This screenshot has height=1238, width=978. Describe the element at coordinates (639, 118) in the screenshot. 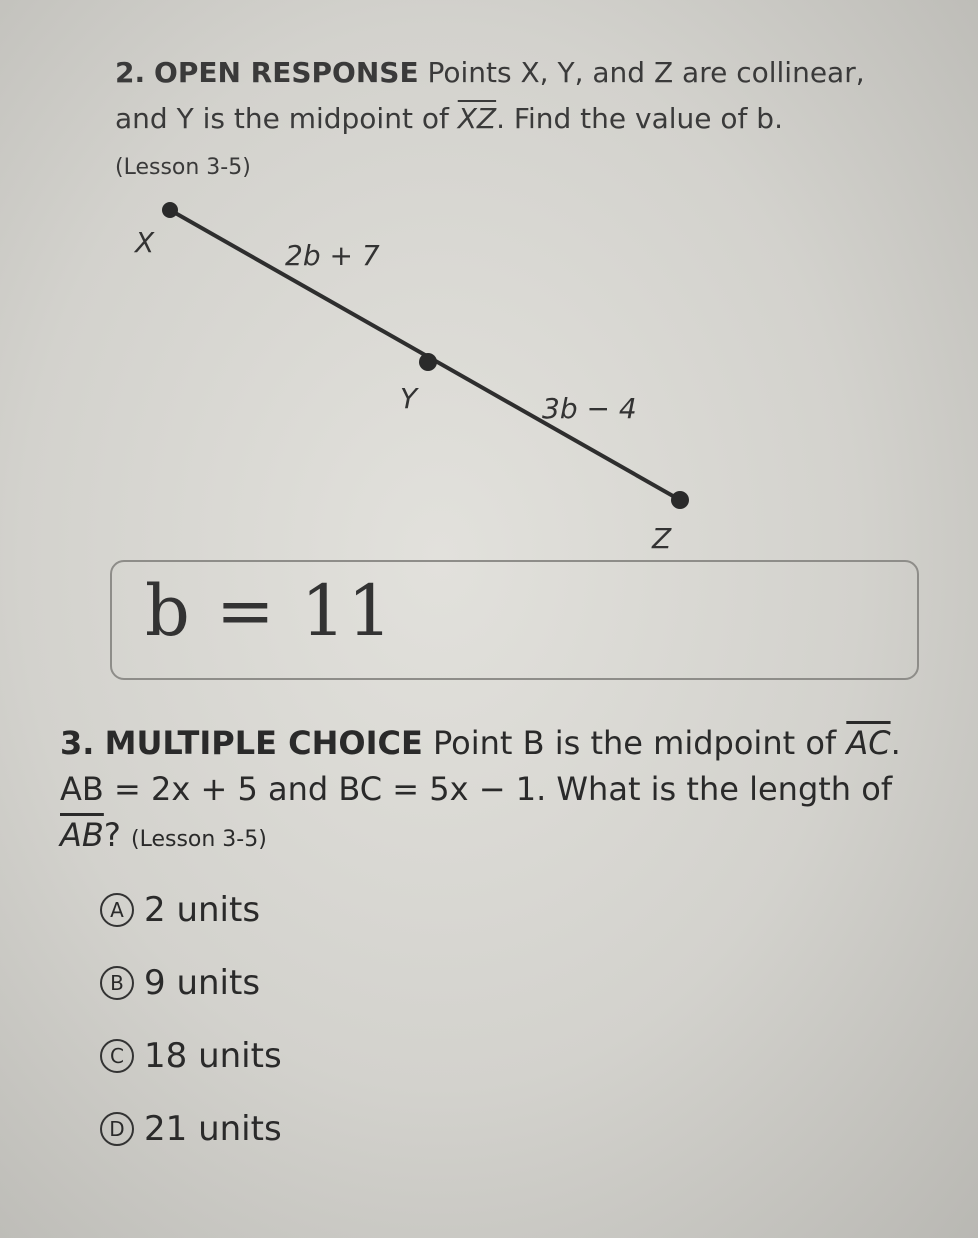

I see `q2-text: . Find the value of b.` at that location.